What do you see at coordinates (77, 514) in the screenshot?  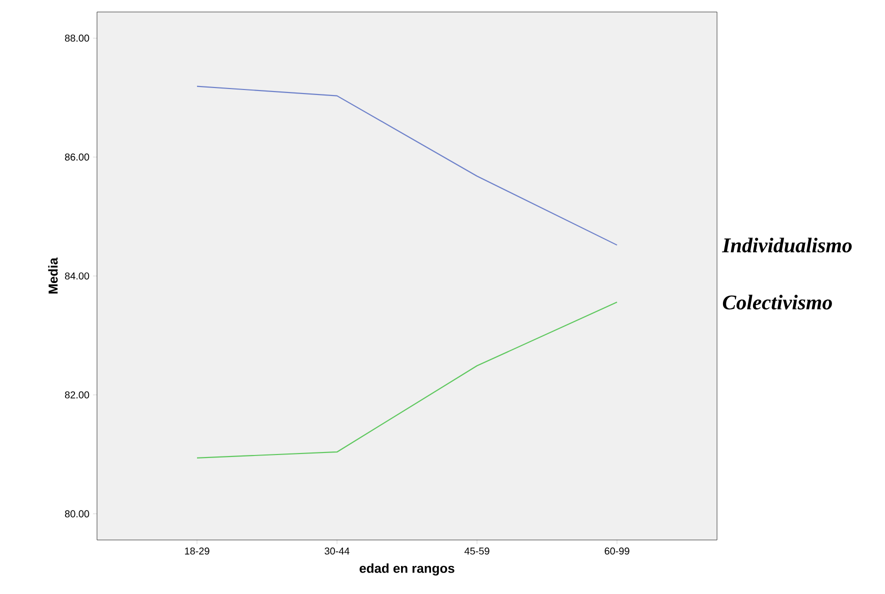 I see `y-tick-label: 80.00` at bounding box center [77, 514].